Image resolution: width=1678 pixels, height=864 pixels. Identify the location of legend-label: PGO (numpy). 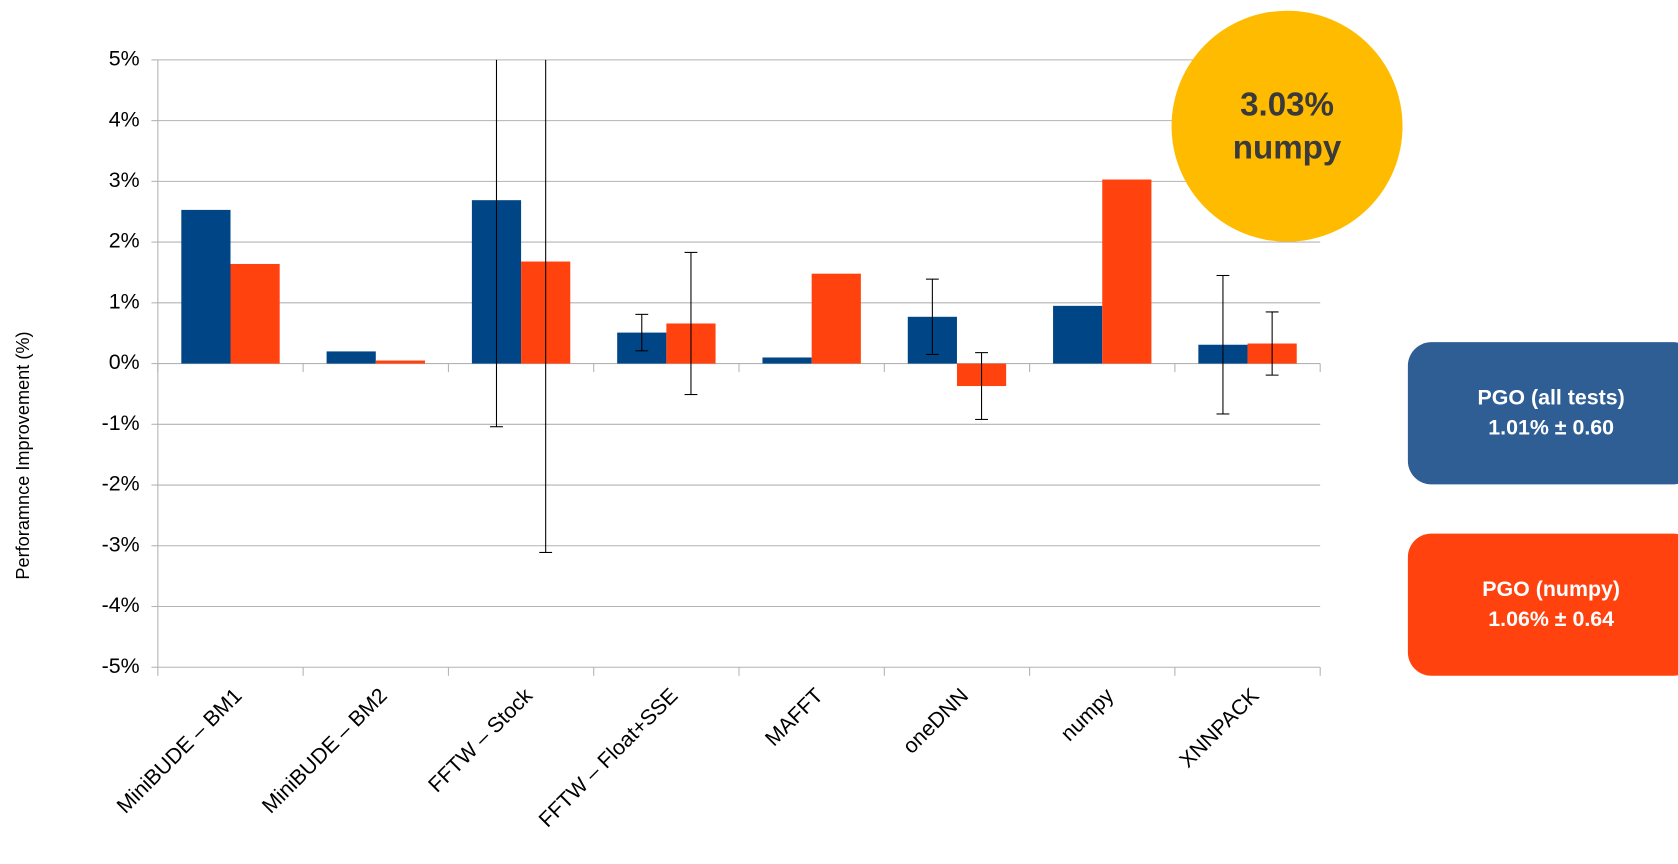
(1551, 589).